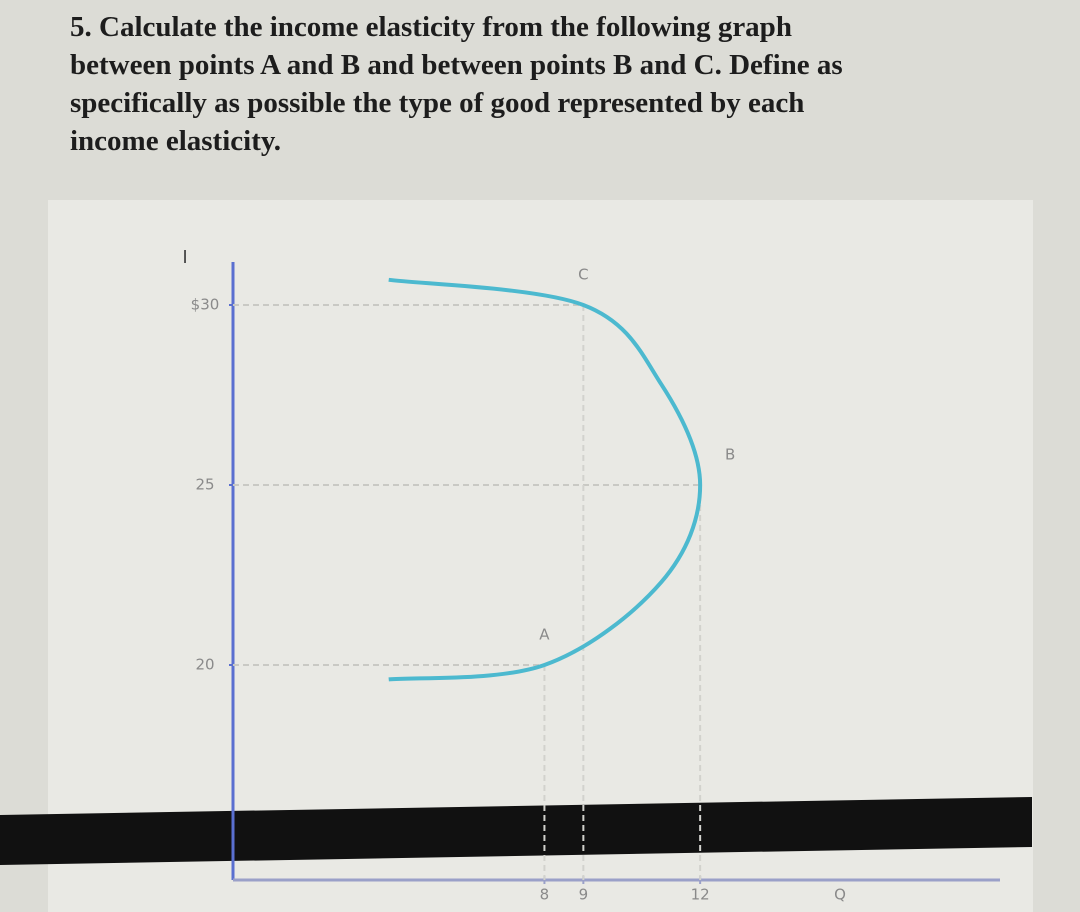 Image resolution: width=1080 pixels, height=912 pixels. Describe the element at coordinates (204, 485) in the screenshot. I see `y-tick-label: 25` at that location.